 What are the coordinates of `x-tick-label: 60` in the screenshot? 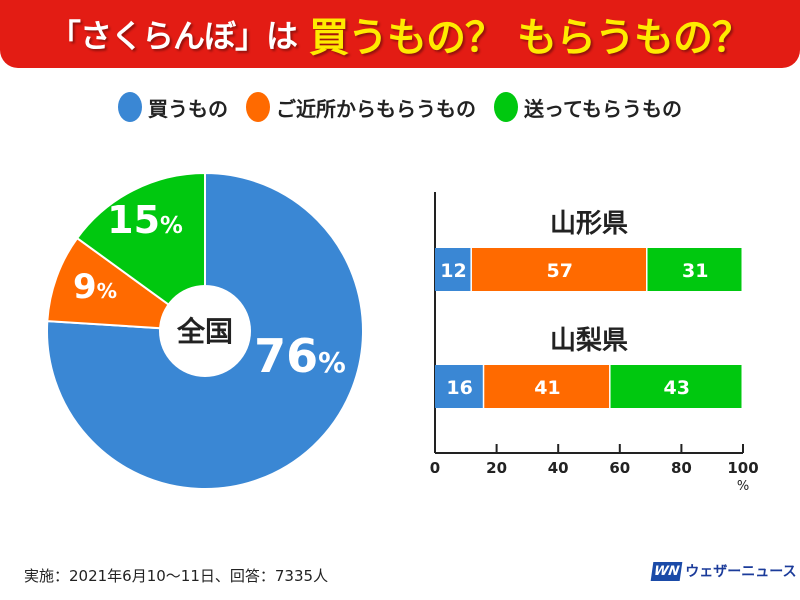 It's located at (619, 468).